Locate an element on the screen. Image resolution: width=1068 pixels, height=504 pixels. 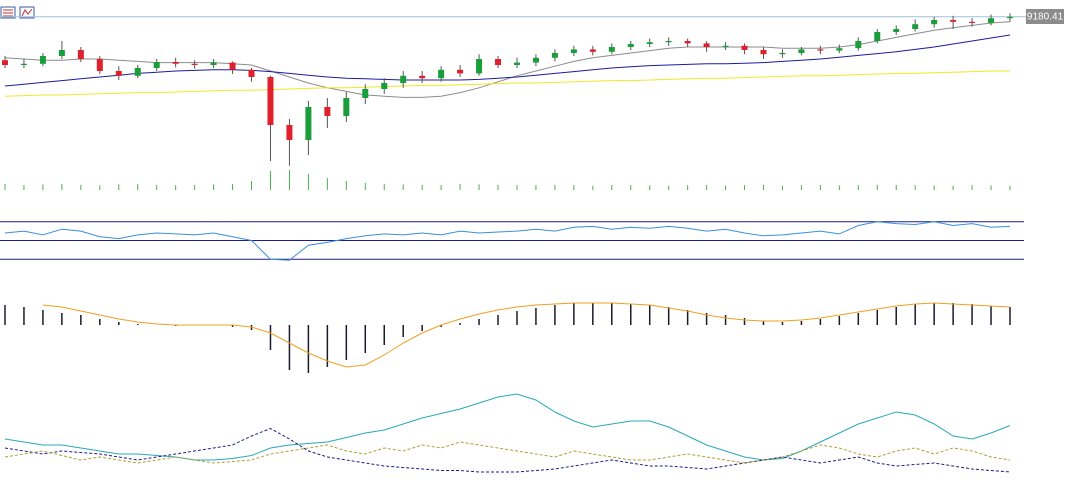
toolbar-icons is located at coordinates (17, 12).